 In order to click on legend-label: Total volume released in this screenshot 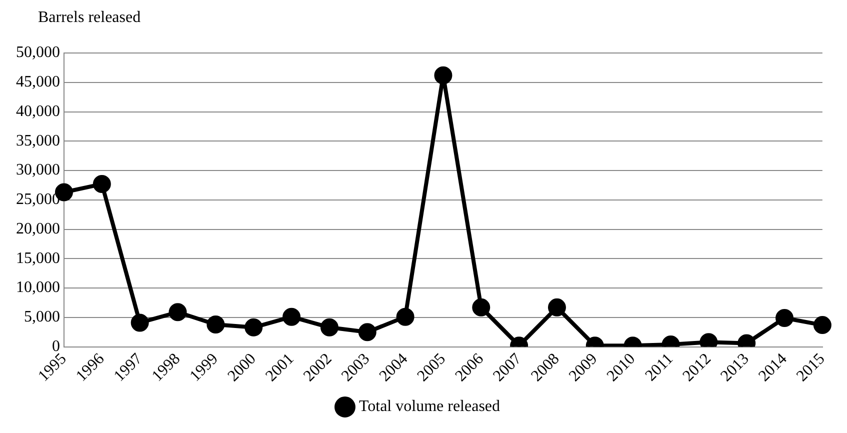, I will do `click(429, 407)`.